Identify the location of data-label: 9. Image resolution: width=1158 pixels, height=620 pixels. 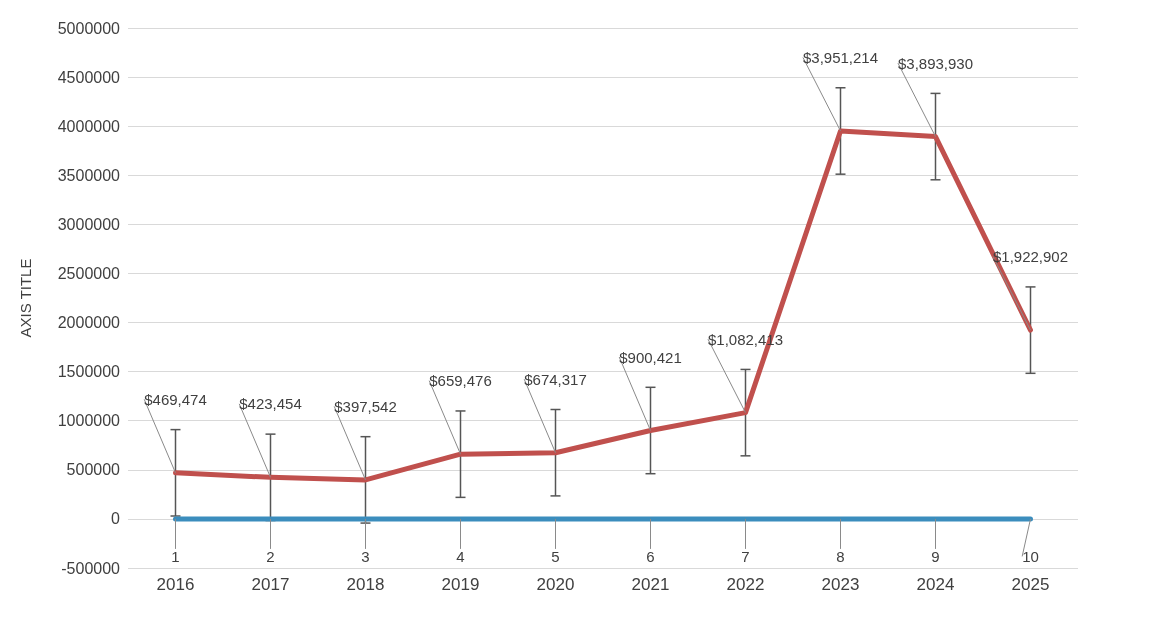
(935, 556).